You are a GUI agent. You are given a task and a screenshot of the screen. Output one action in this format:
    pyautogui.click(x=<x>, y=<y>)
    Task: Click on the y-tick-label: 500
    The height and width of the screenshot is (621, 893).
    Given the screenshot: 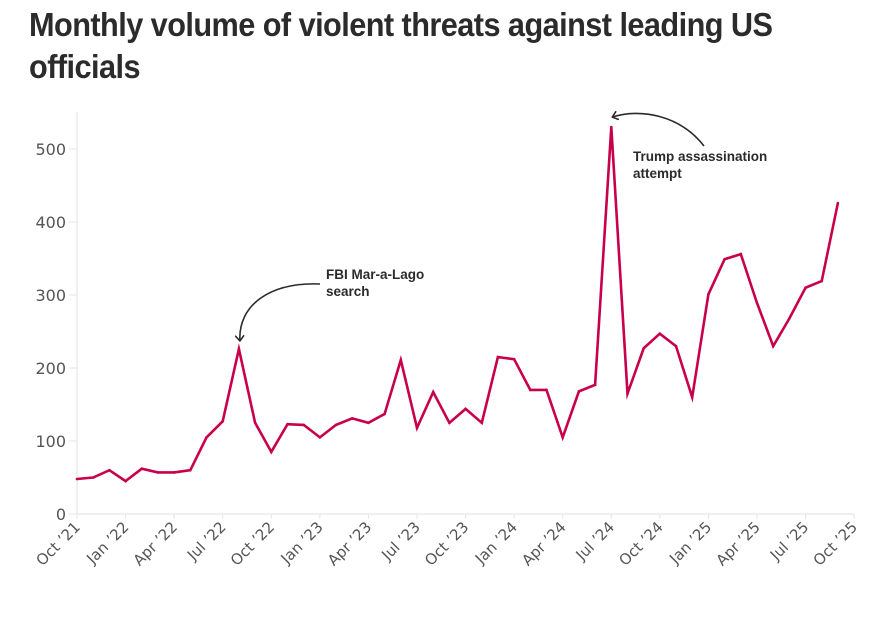 What is the action you would take?
    pyautogui.click(x=50, y=149)
    